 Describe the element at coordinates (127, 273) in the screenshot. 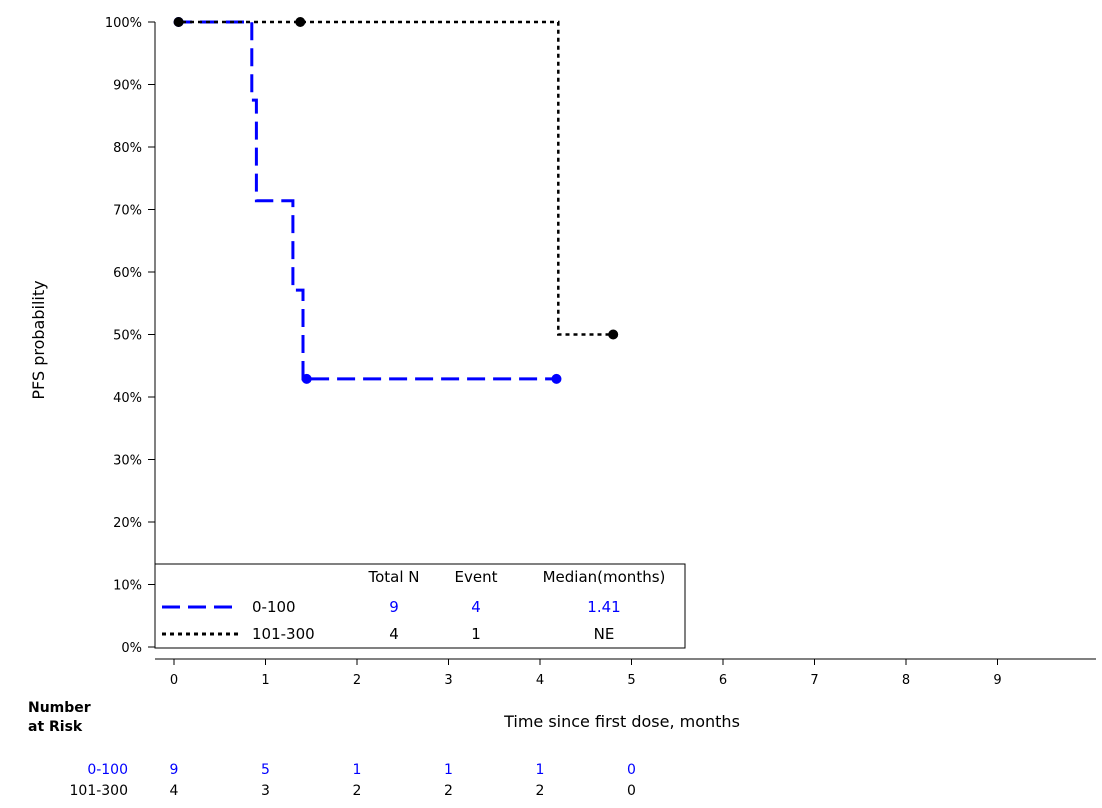

I see `y-tick-label: 60%` at that location.